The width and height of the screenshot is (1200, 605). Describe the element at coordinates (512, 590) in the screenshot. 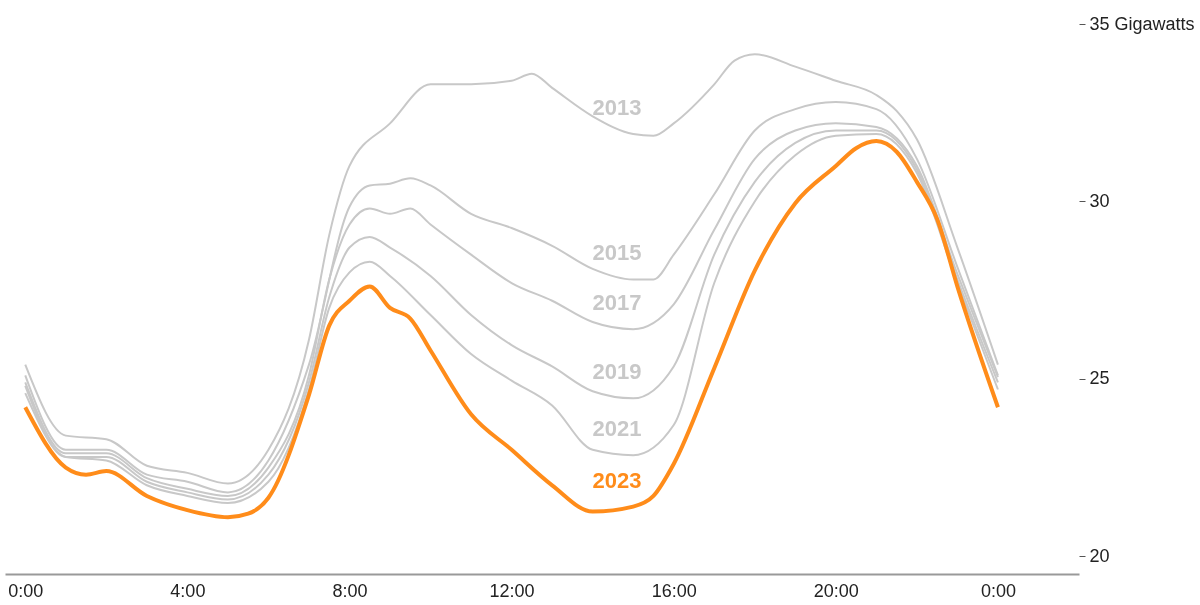

I see `x-tick-label: 12:00` at that location.